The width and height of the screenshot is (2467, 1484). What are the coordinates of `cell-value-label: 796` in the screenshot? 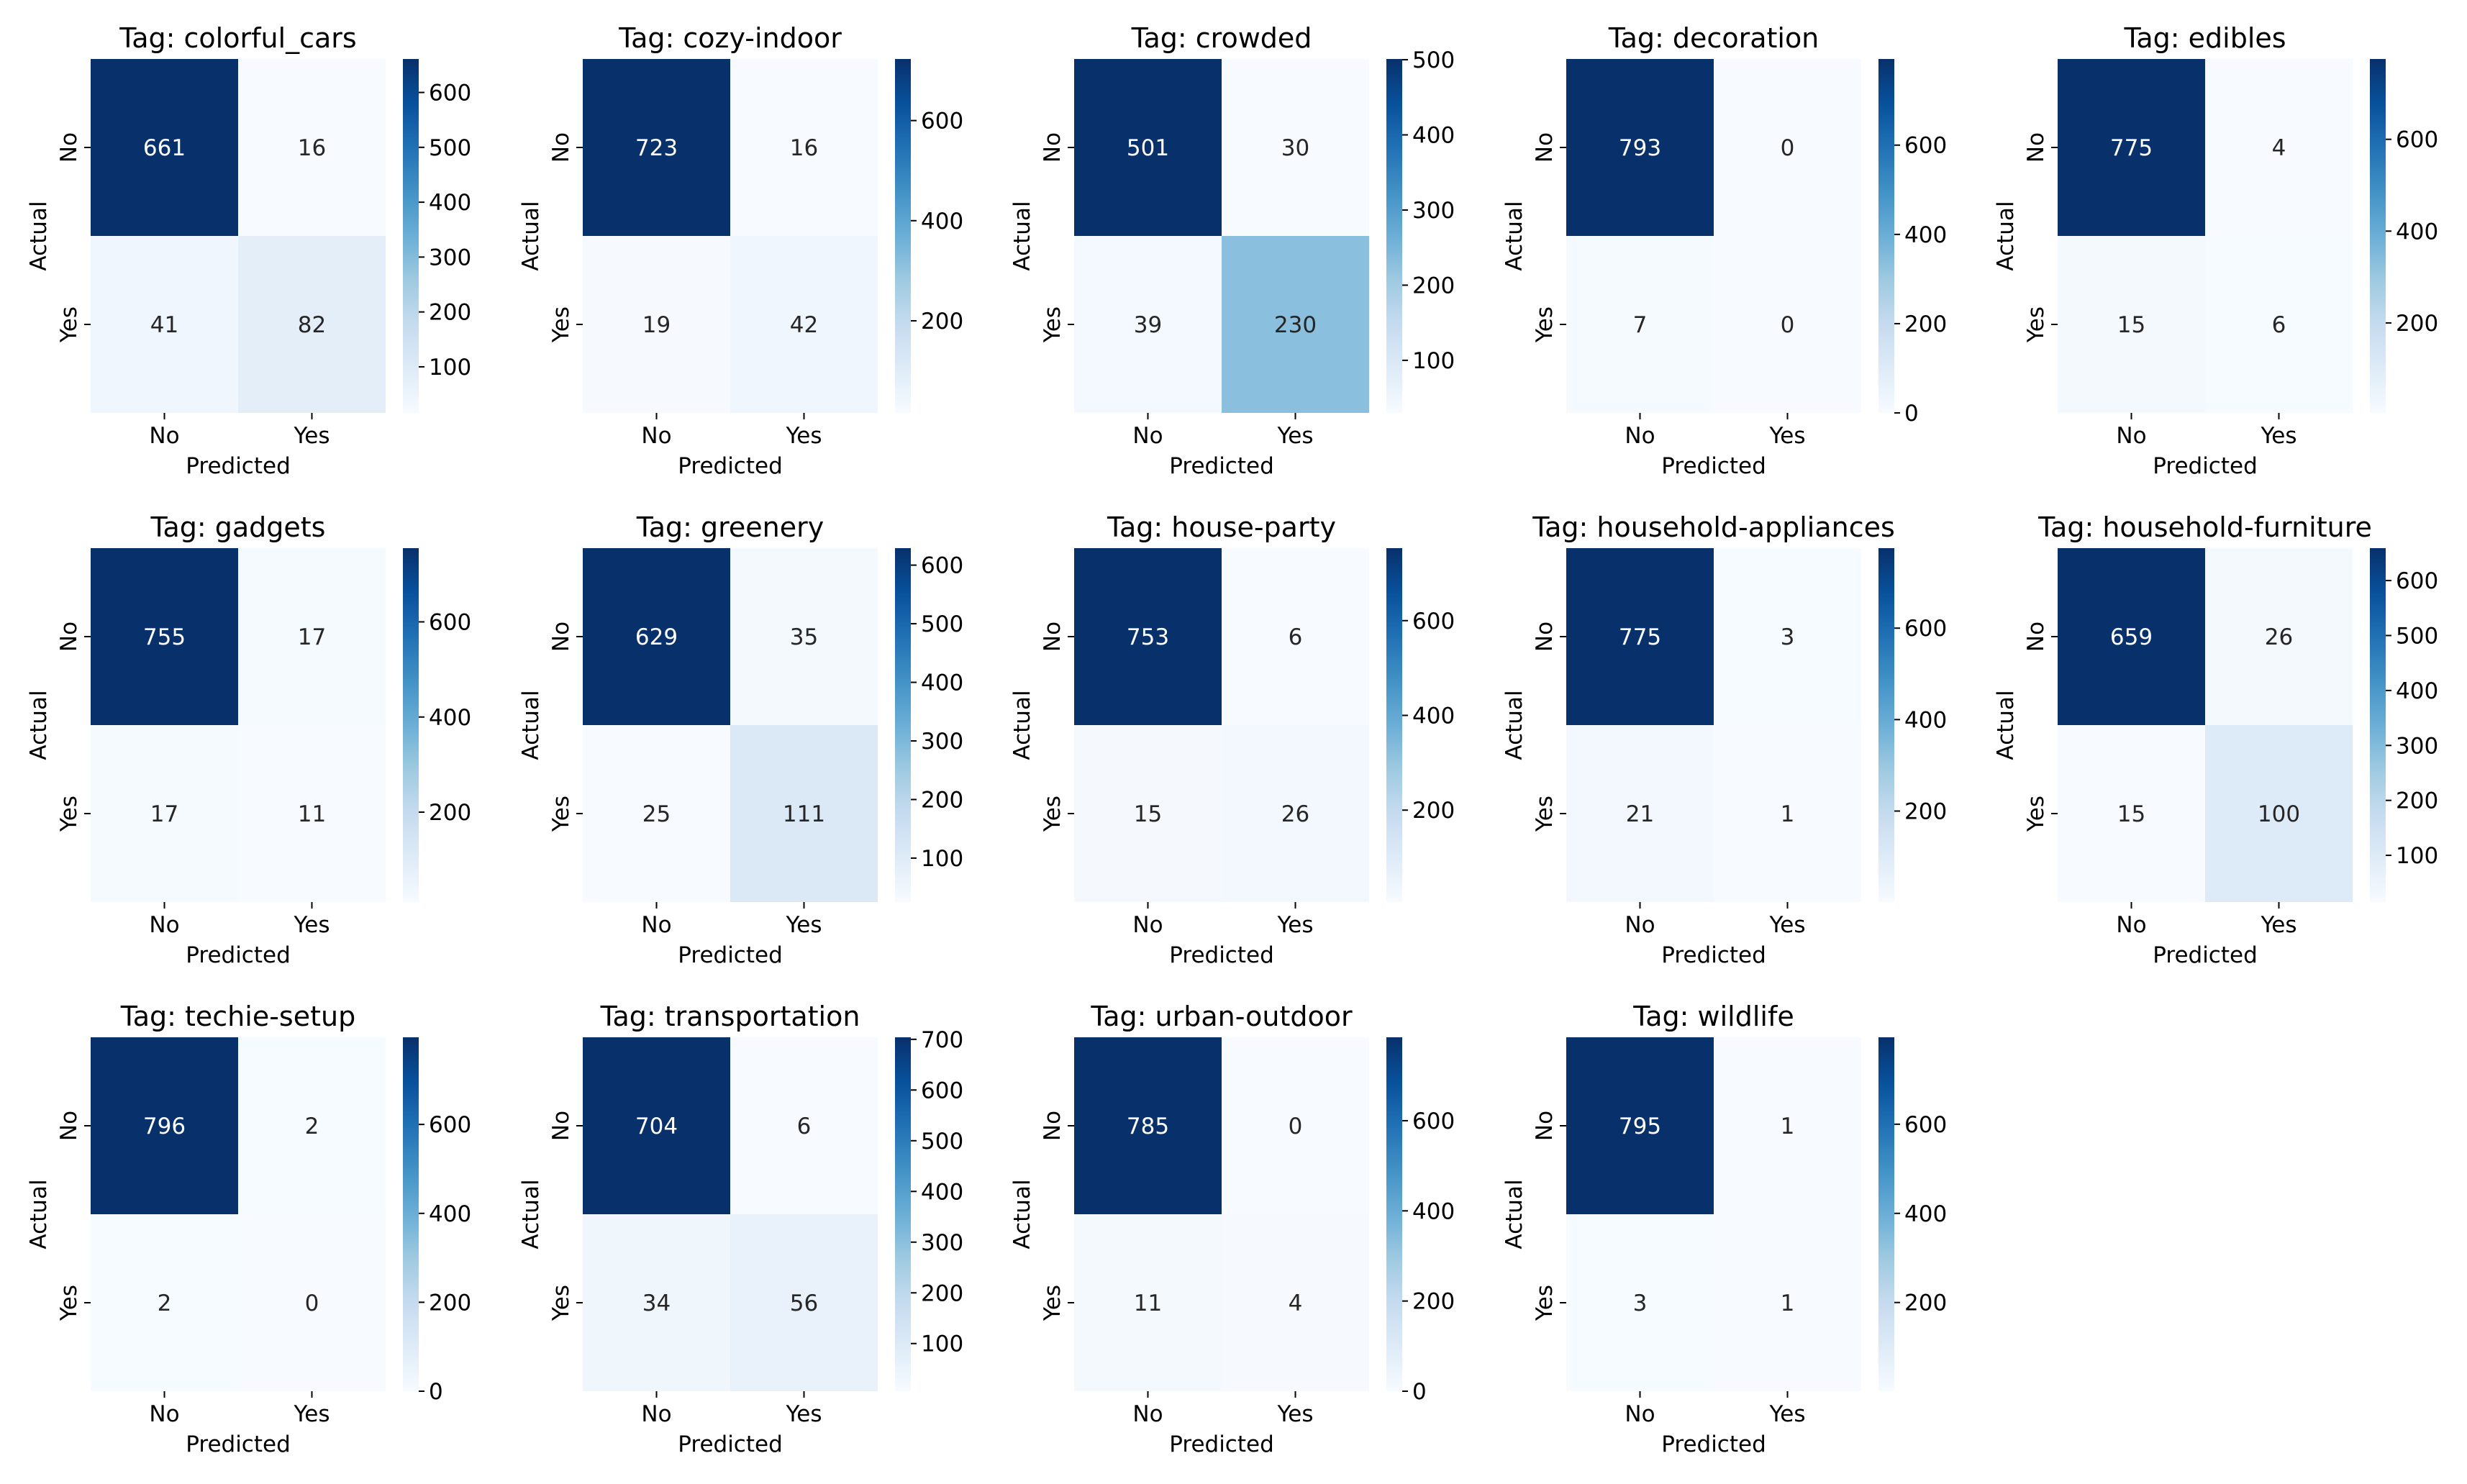 It's located at (164, 1127).